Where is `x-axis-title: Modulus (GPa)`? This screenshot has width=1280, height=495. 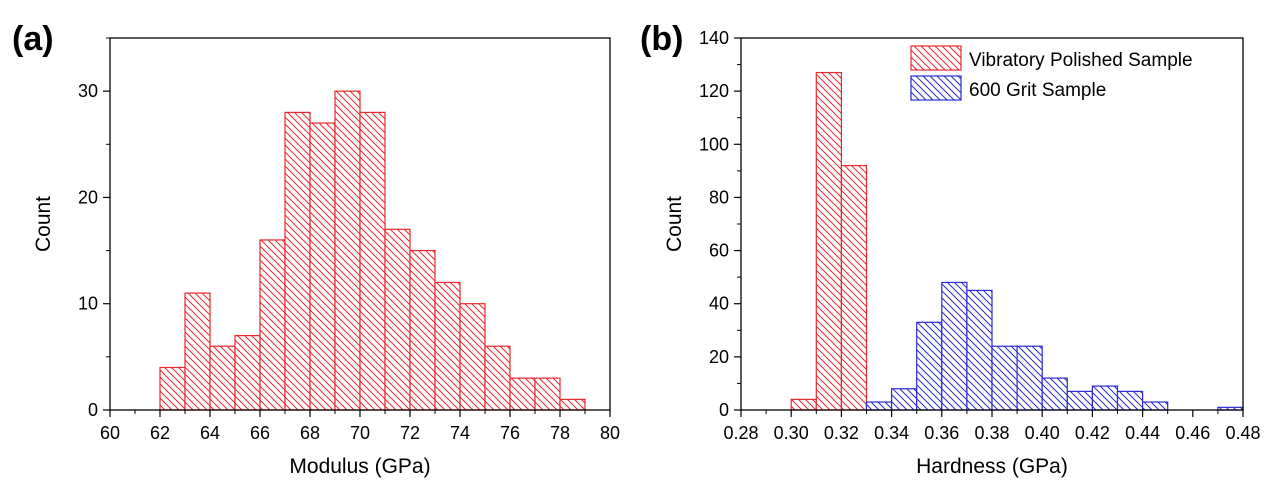 x-axis-title: Modulus (GPa) is located at coordinates (359, 466).